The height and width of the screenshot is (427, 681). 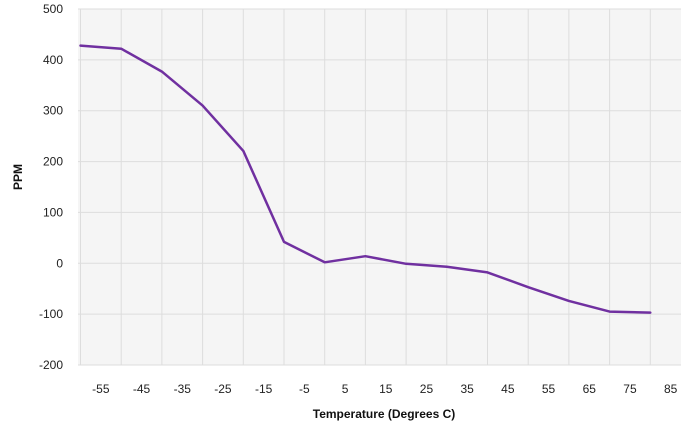 I want to click on y-tick-label: 500, so click(x=53, y=9).